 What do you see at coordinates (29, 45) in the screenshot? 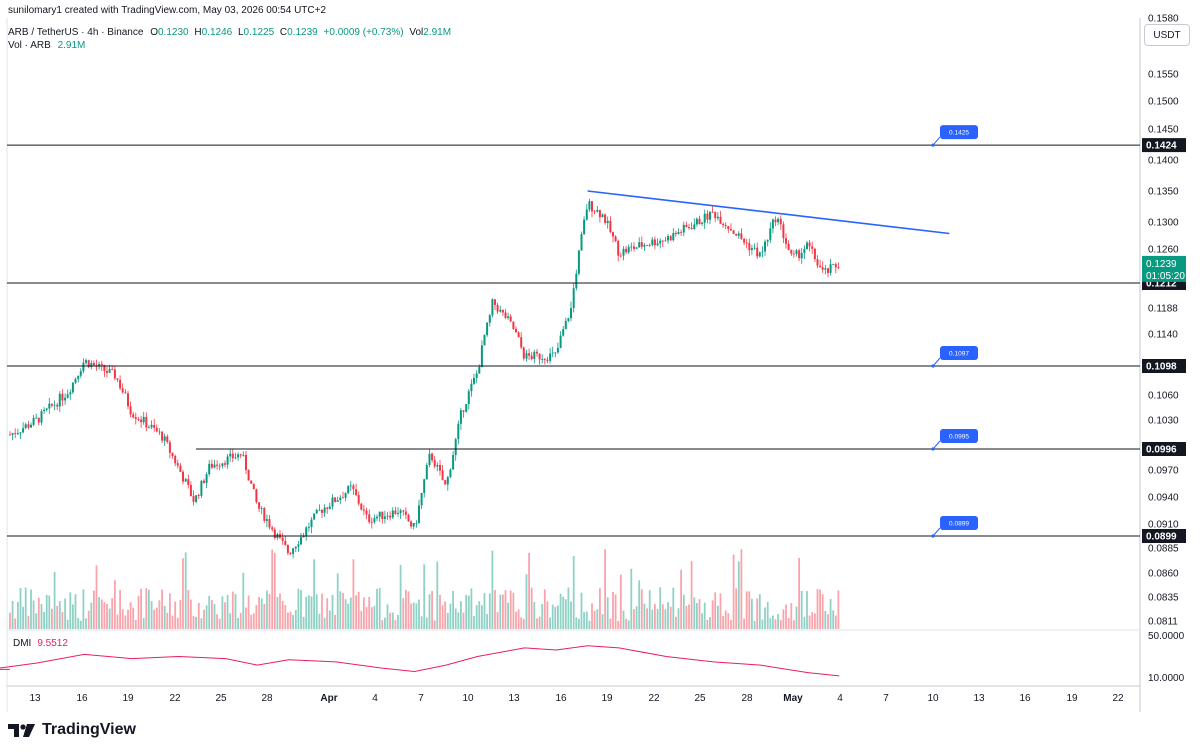
I see `volume-legend-label: Vol · ARB` at bounding box center [29, 45].